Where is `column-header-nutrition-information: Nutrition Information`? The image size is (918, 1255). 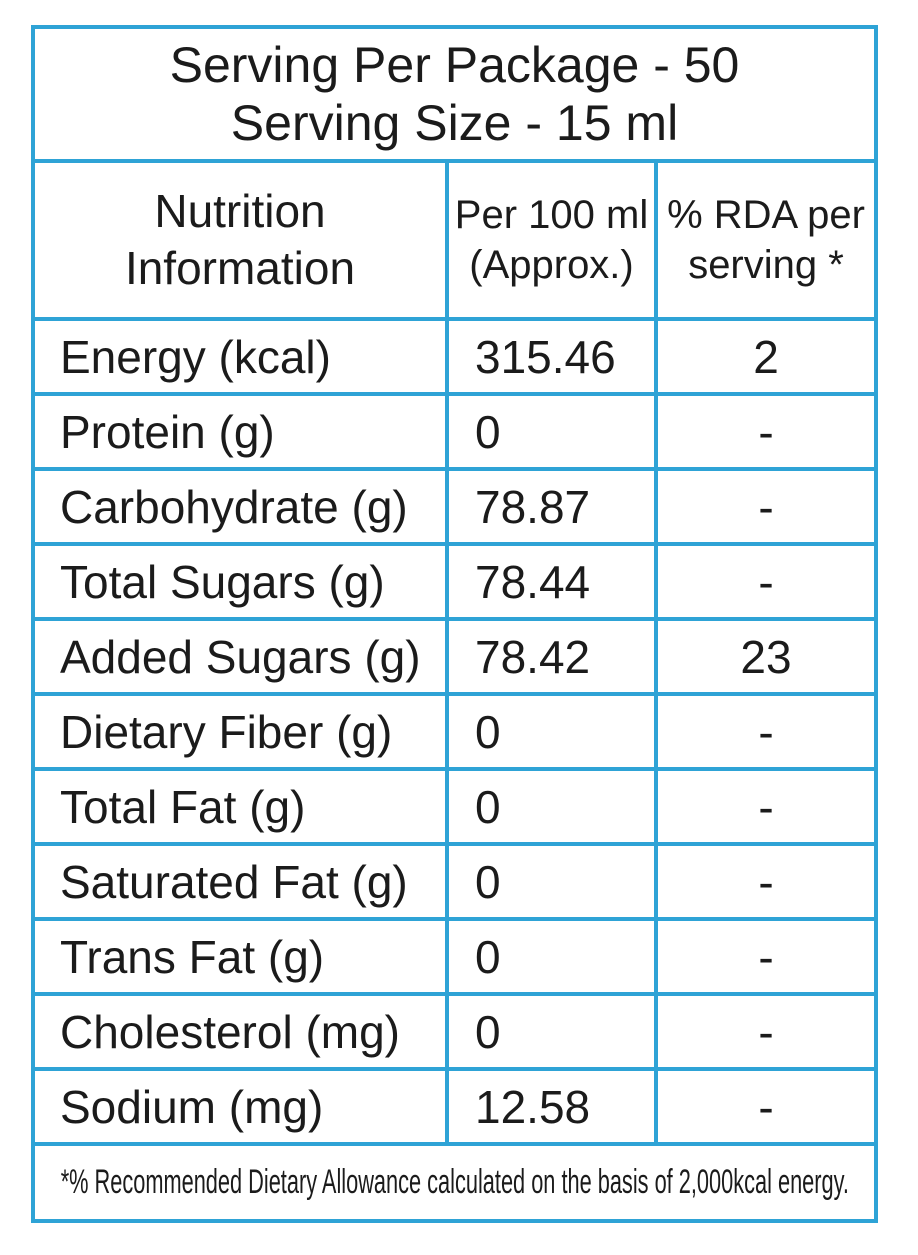
column-header-nutrition-information: Nutrition Information is located at coordinates (240, 240).